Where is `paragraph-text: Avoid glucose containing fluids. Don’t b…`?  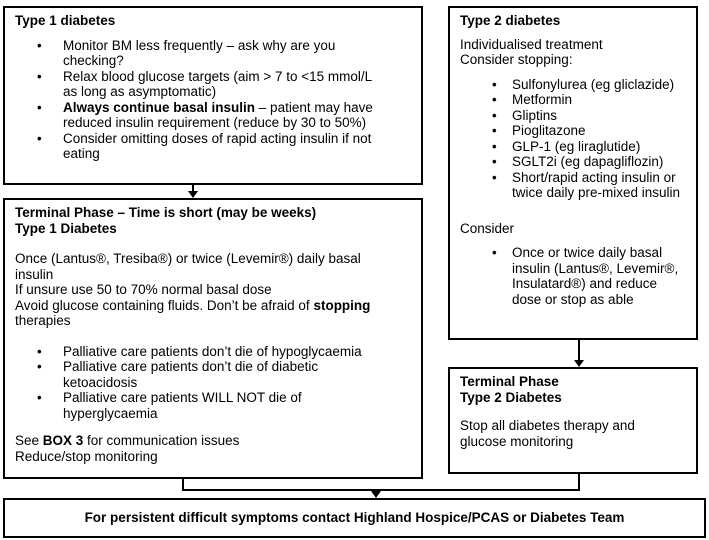 paragraph-text: Avoid glucose containing fluids. Don’t b… is located at coordinates (164, 305).